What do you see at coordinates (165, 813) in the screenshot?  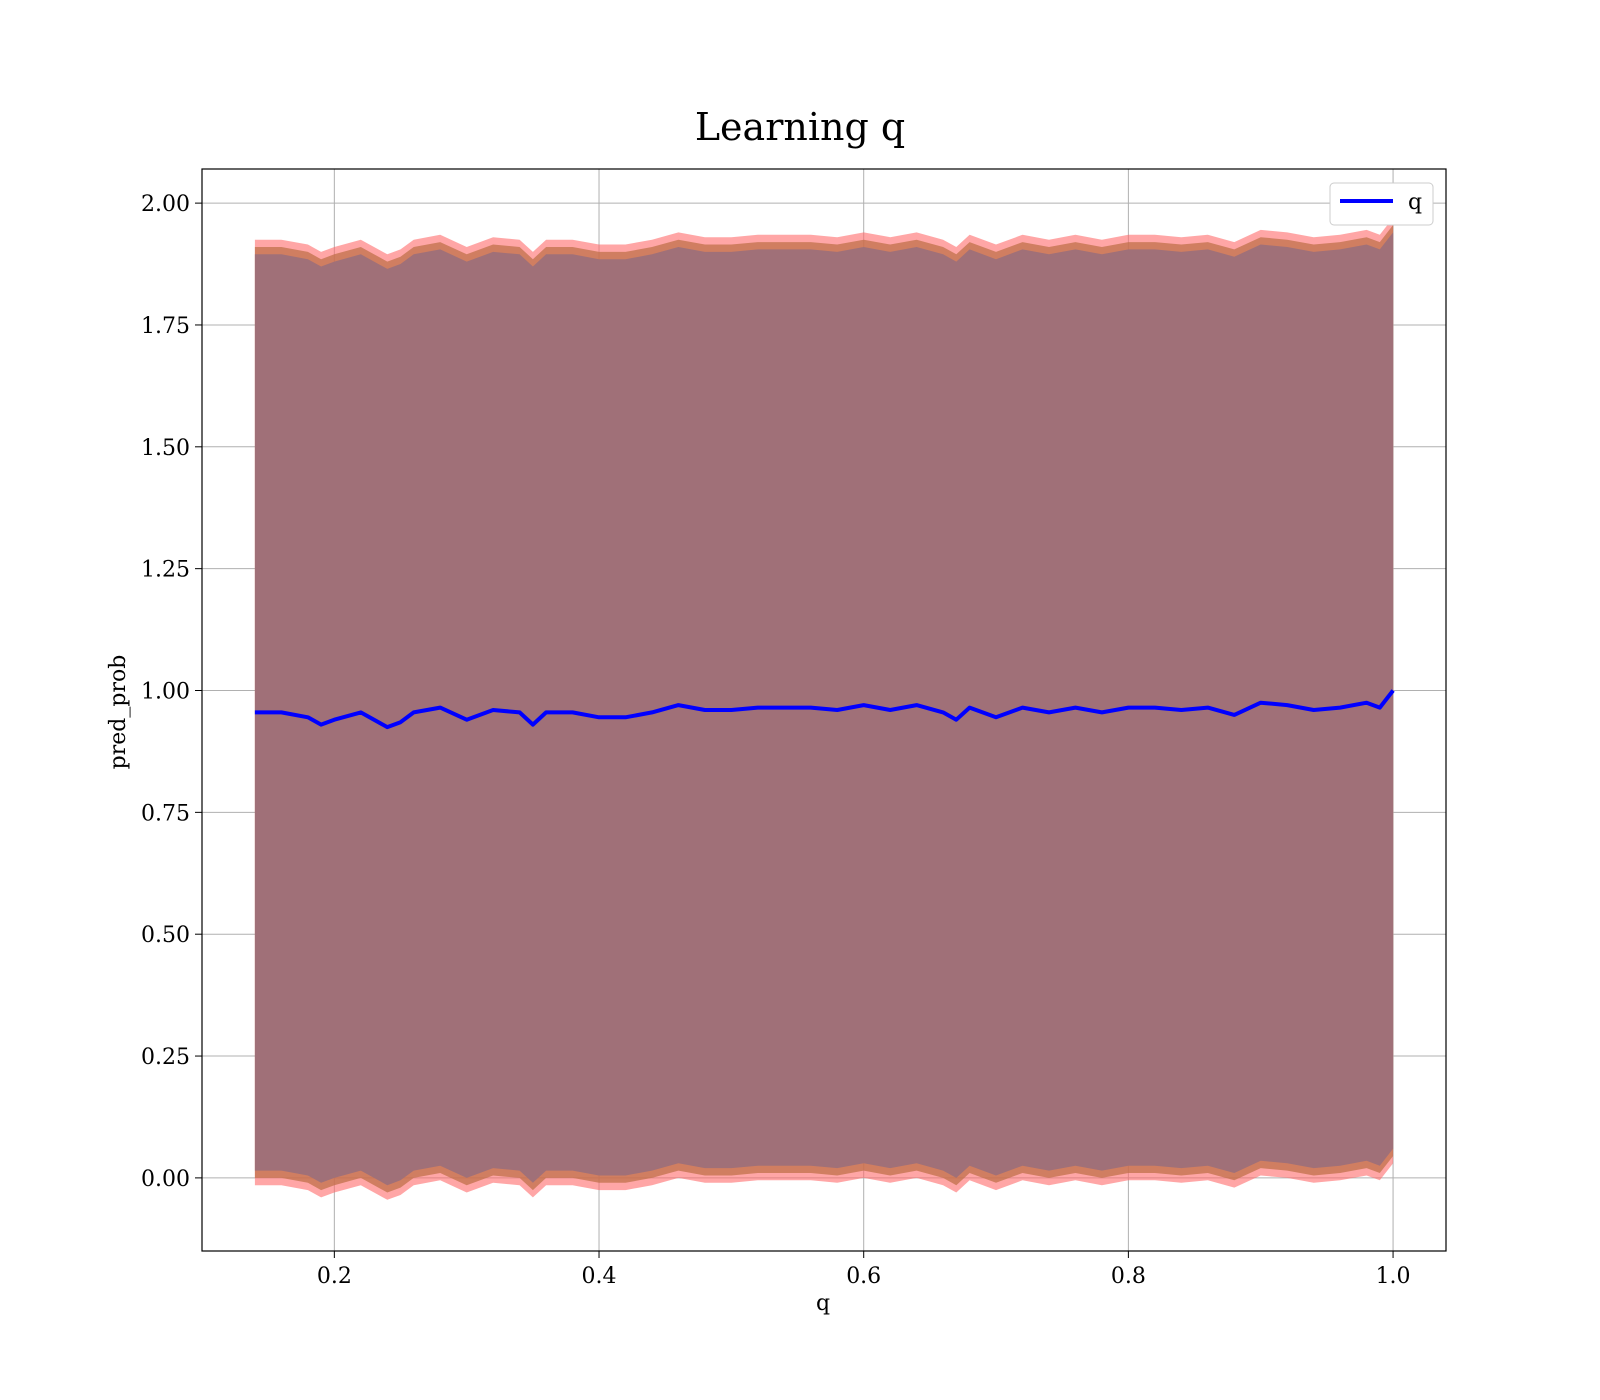 I see `y-tick-label: 0.75` at bounding box center [165, 813].